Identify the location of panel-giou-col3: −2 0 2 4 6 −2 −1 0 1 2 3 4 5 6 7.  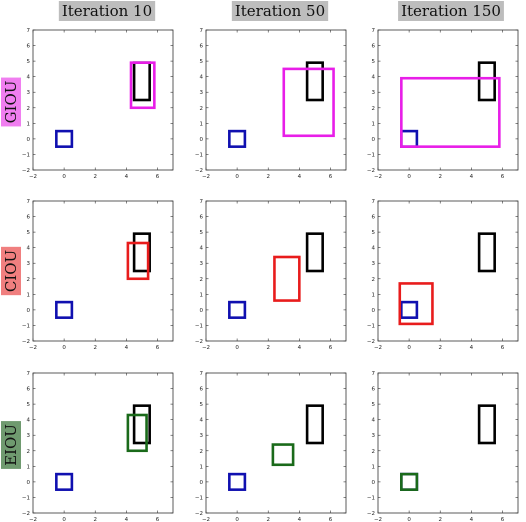
(443, 104).